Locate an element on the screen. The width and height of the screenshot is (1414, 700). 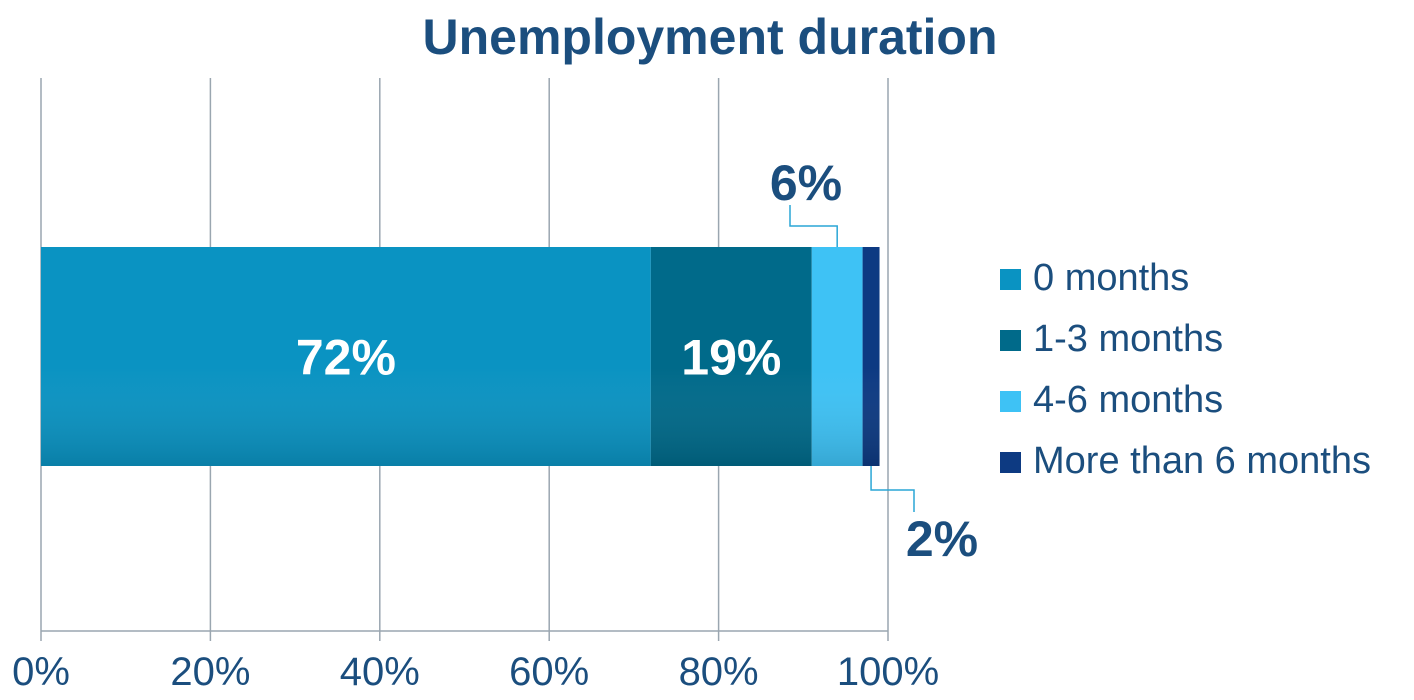
x-tick-label: 100% is located at coordinates (888, 672).